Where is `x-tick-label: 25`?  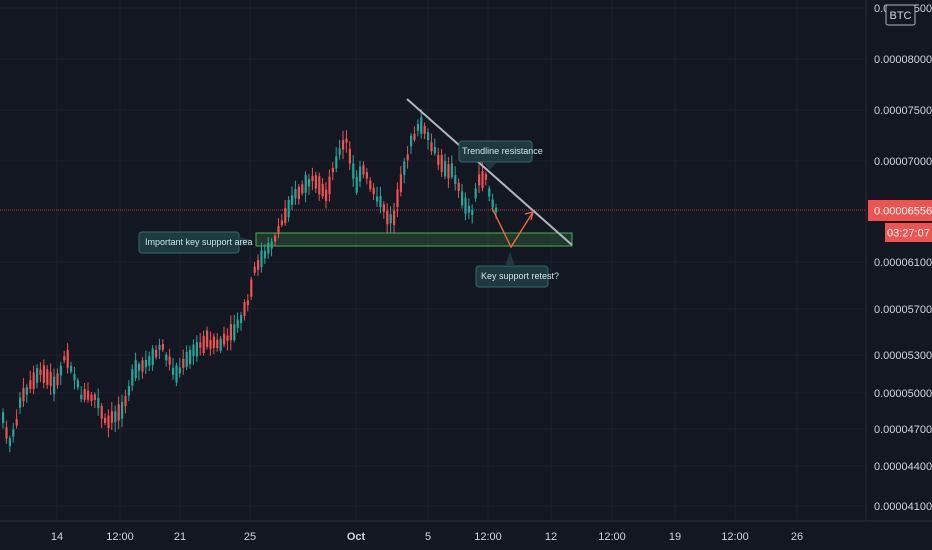
x-tick-label: 25 is located at coordinates (250, 537).